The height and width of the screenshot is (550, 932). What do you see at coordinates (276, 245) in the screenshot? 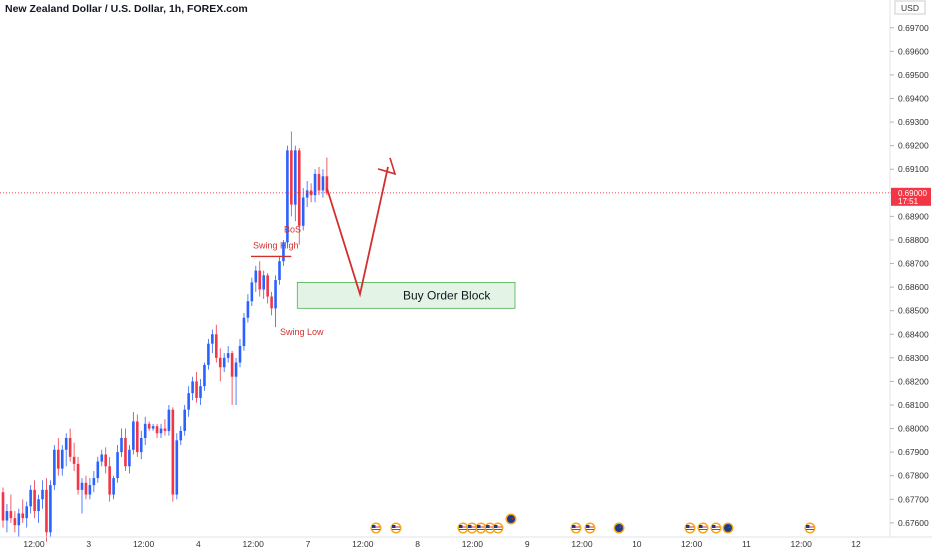
I see `swing-high-label: Swing High` at bounding box center [276, 245].